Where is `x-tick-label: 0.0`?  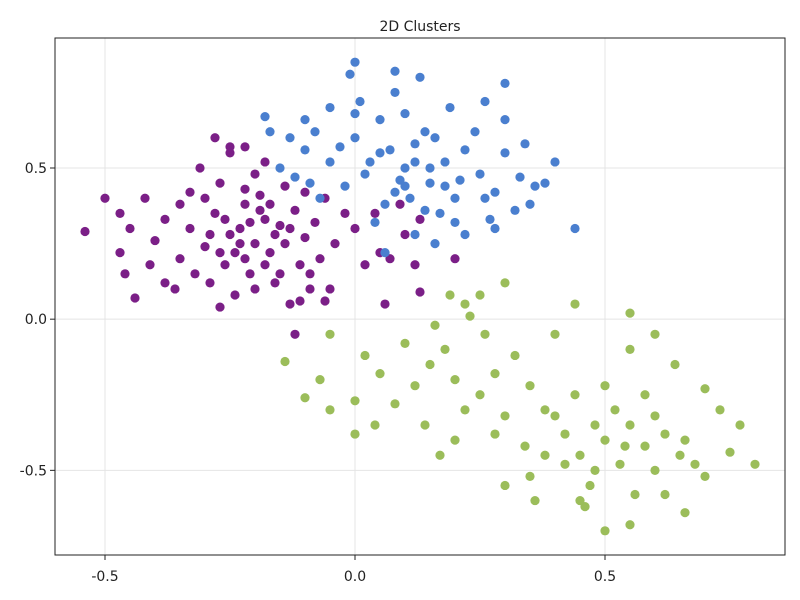
x-tick-label: 0.0 is located at coordinates (355, 577).